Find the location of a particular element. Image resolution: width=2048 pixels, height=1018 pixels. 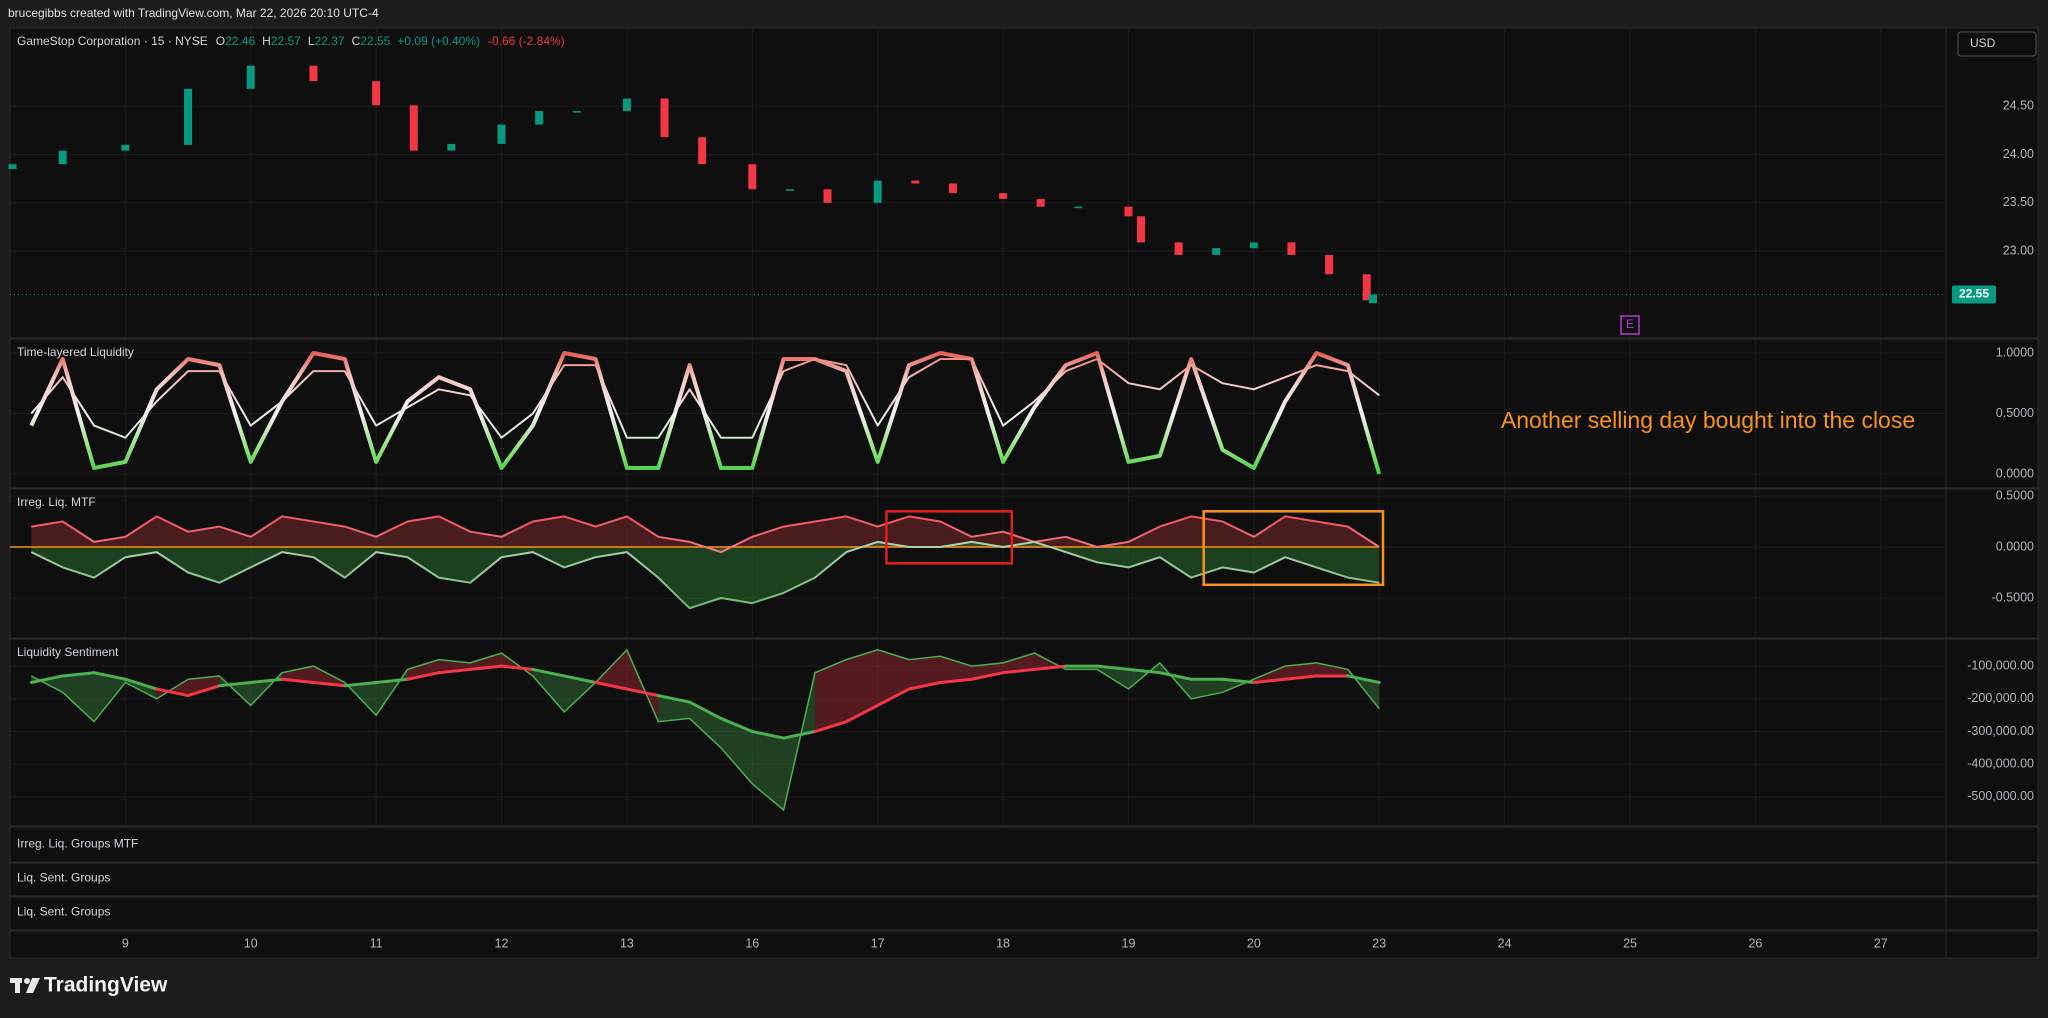

x-tick-label: 13 is located at coordinates (627, 943).